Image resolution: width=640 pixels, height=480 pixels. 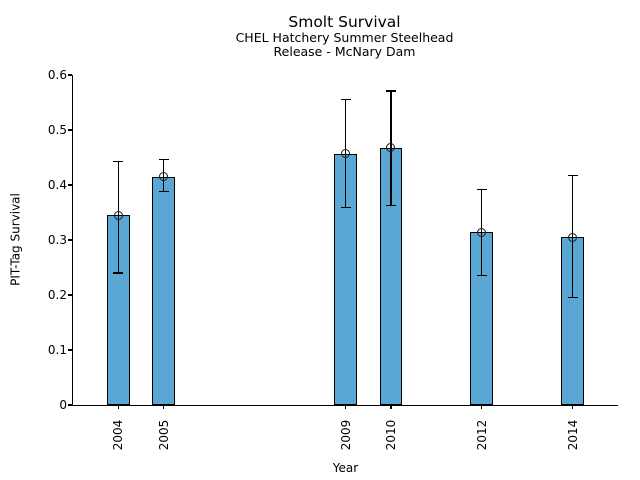 What do you see at coordinates (344, 51) in the screenshot?
I see `chart-subtitle-line2: Release - McNary Dam` at bounding box center [344, 51].